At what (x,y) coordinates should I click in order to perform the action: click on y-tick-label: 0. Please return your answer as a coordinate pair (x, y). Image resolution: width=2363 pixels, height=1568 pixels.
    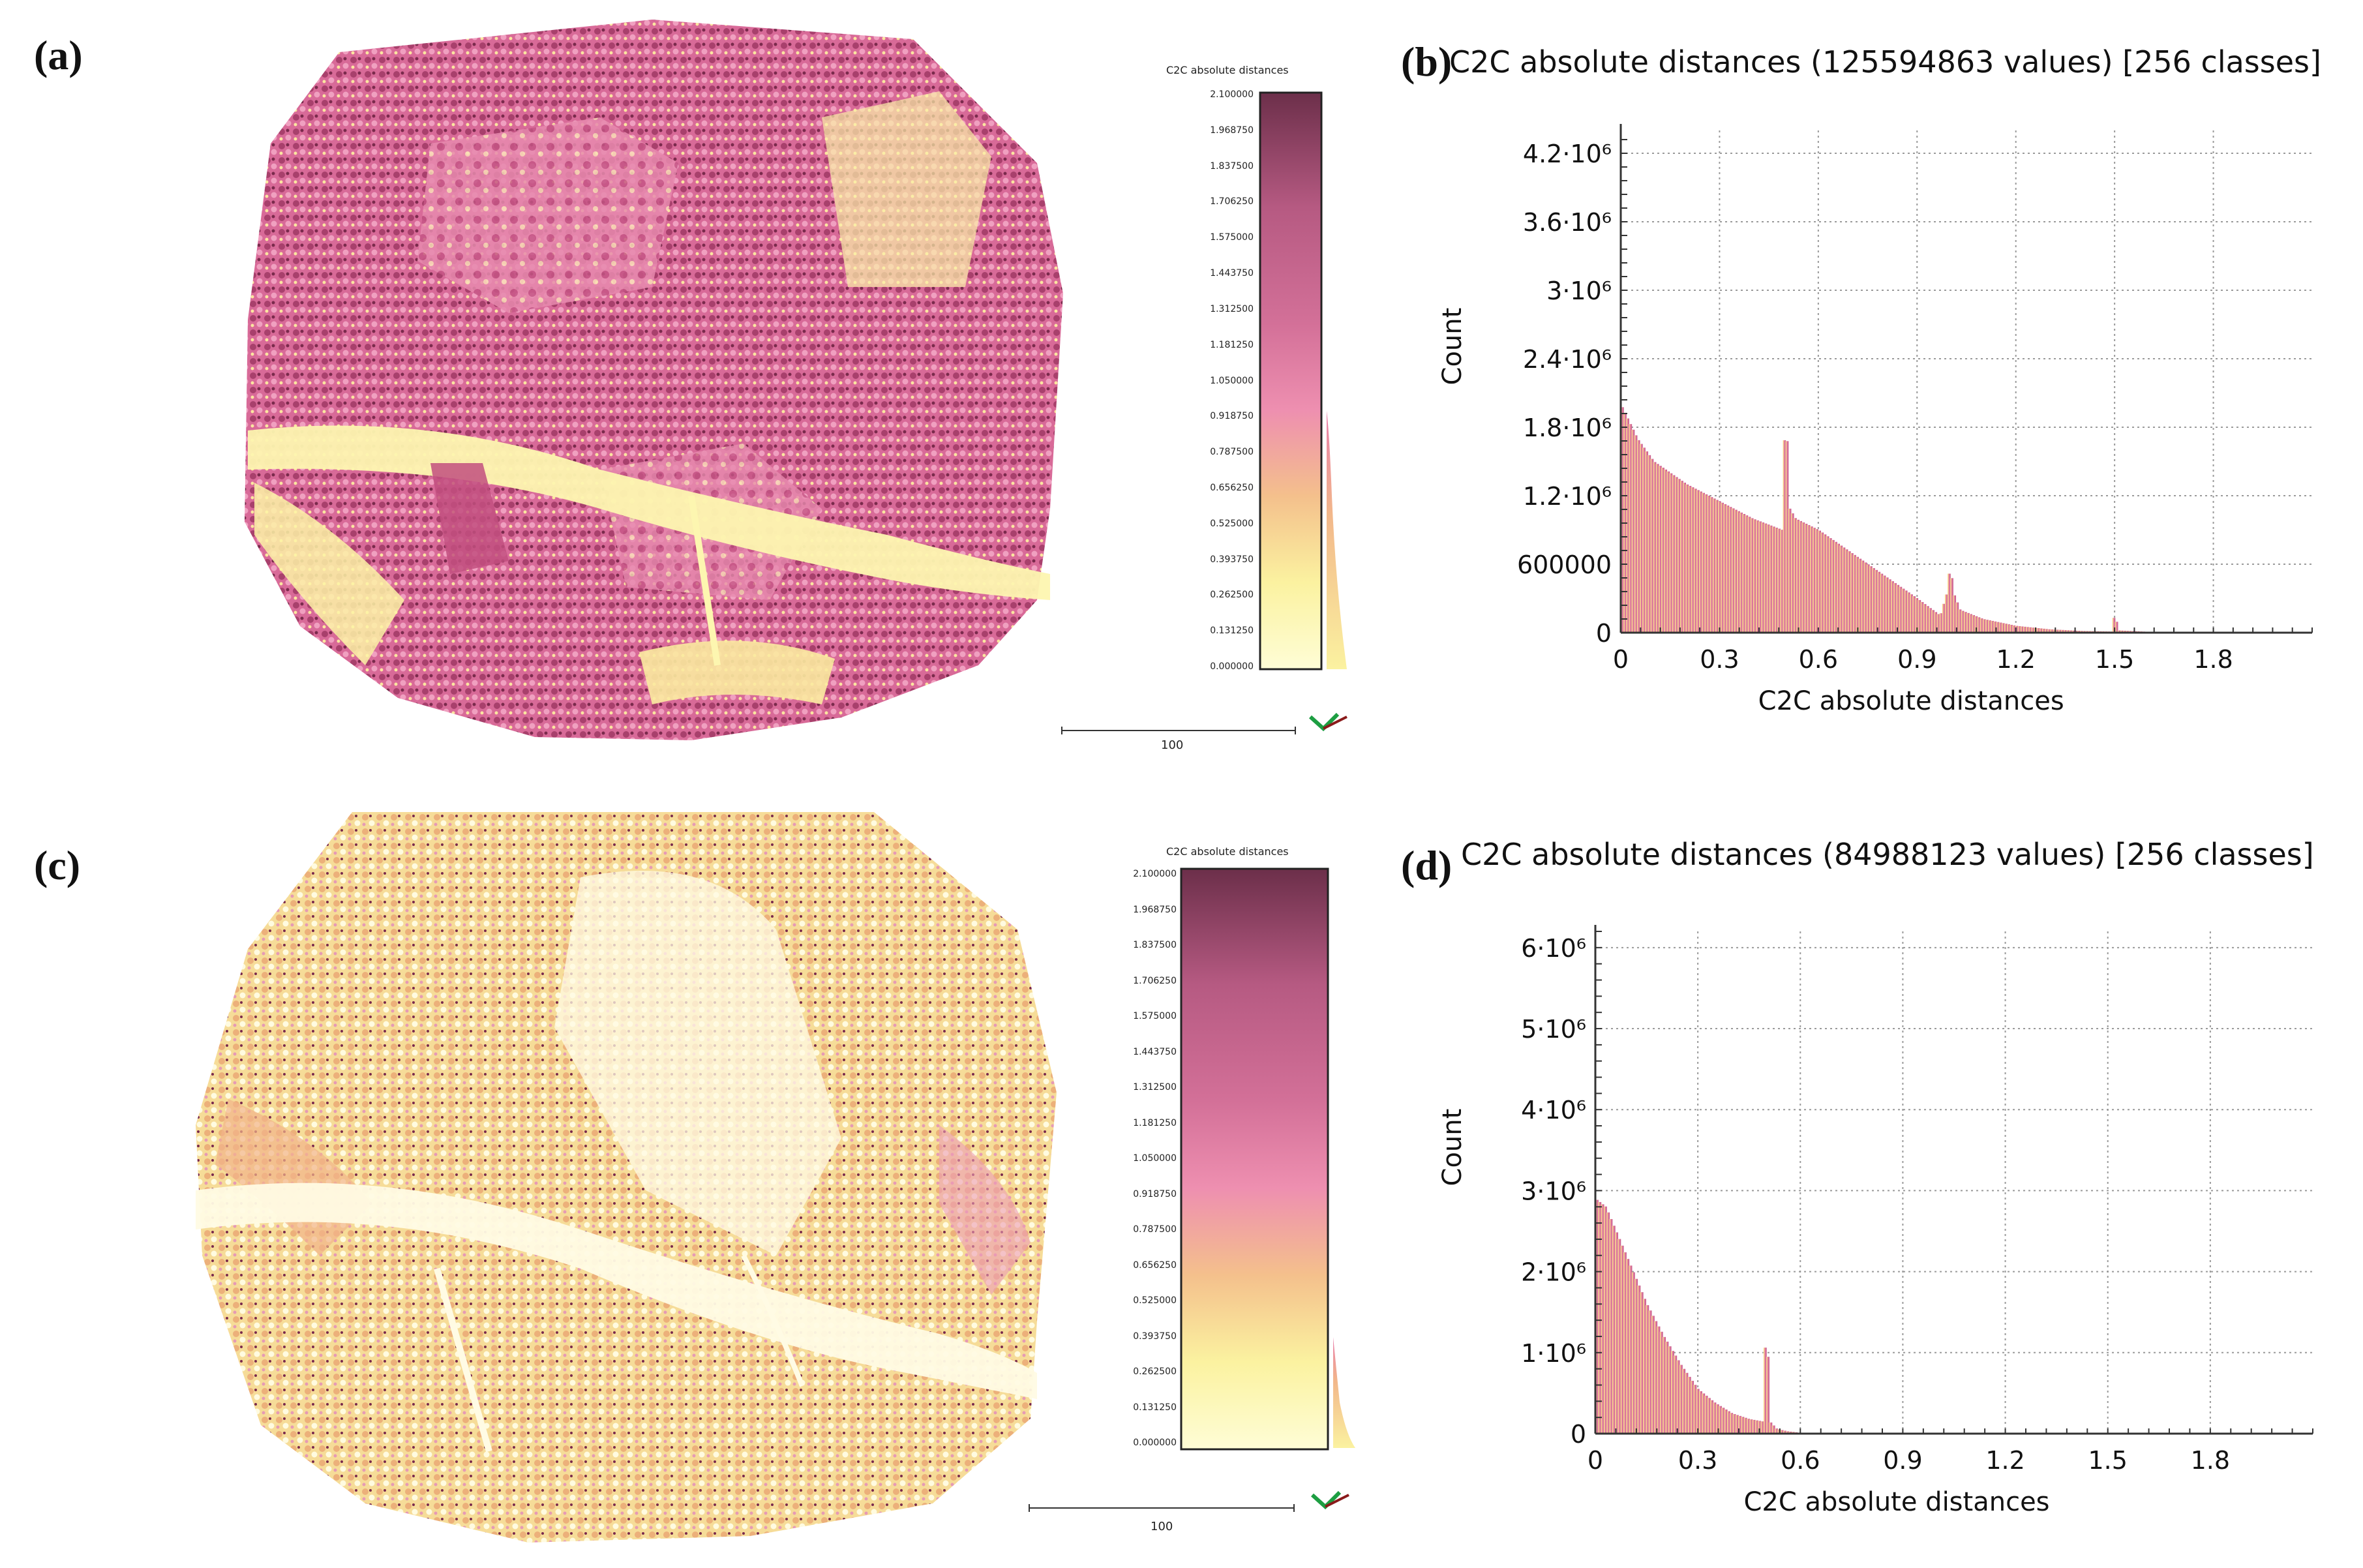
    Looking at the image, I should click on (1578, 1434).